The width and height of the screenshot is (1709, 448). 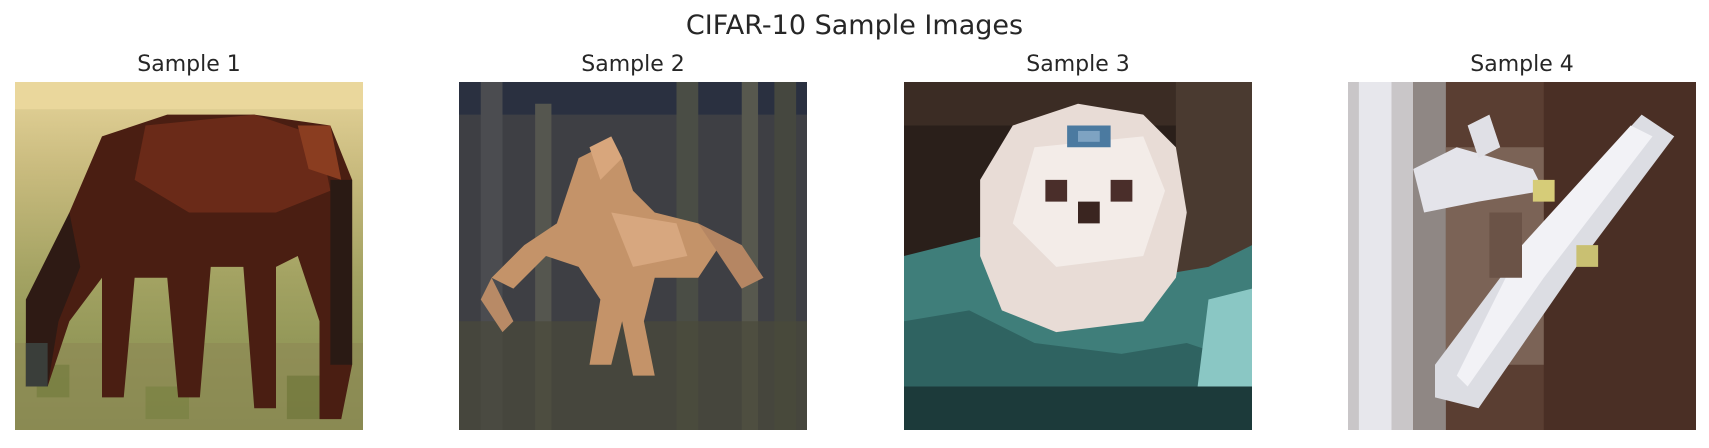 What do you see at coordinates (189, 64) in the screenshot?
I see `sample-title-1: Sample 1` at bounding box center [189, 64].